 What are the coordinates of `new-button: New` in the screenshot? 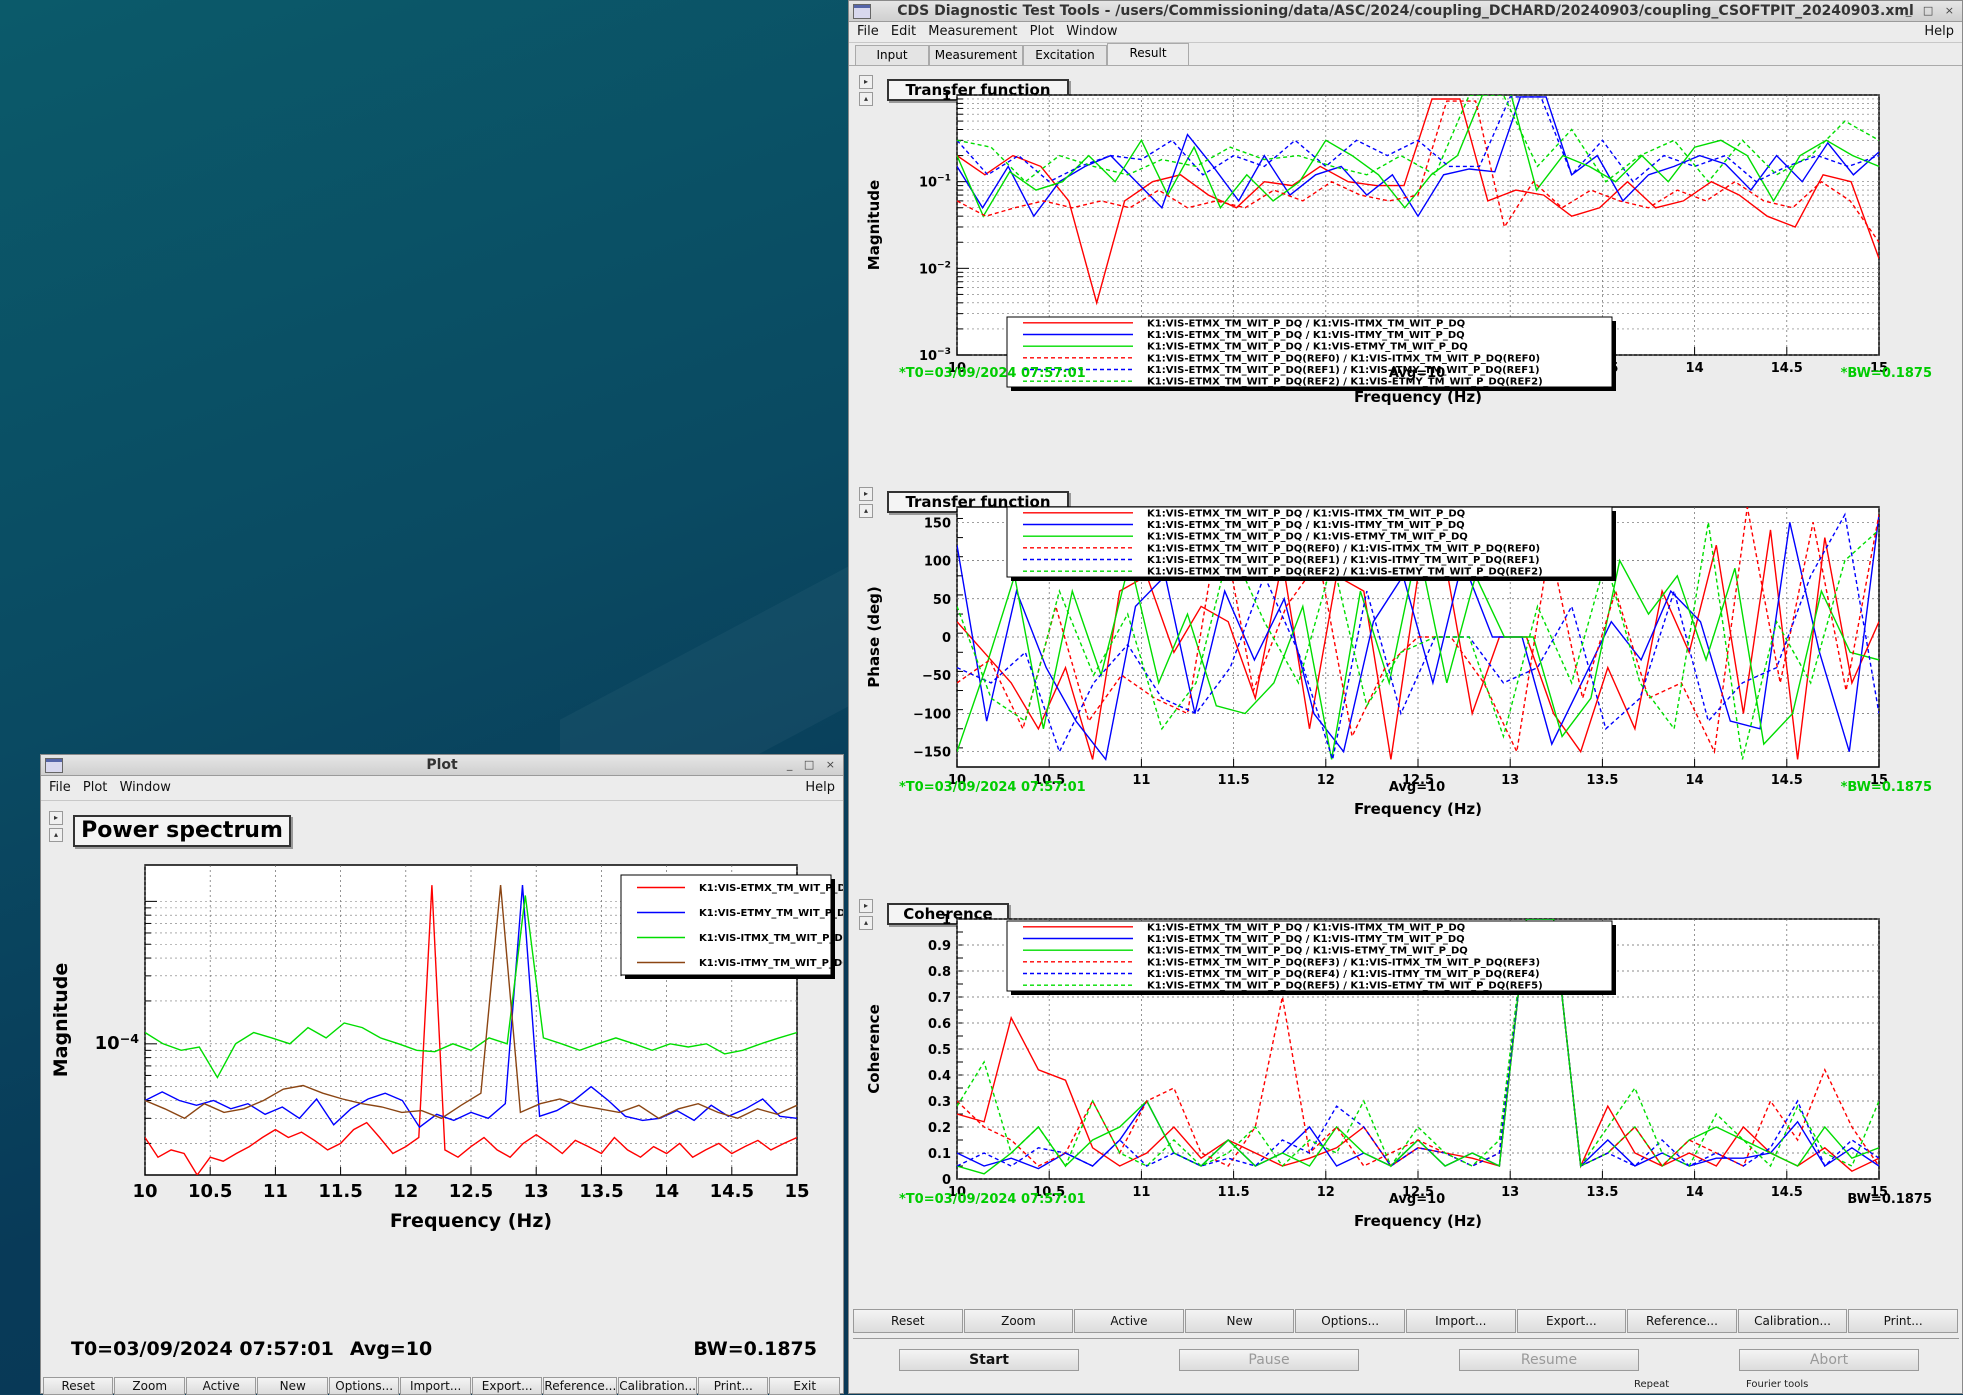 It's located at (1239, 1321).